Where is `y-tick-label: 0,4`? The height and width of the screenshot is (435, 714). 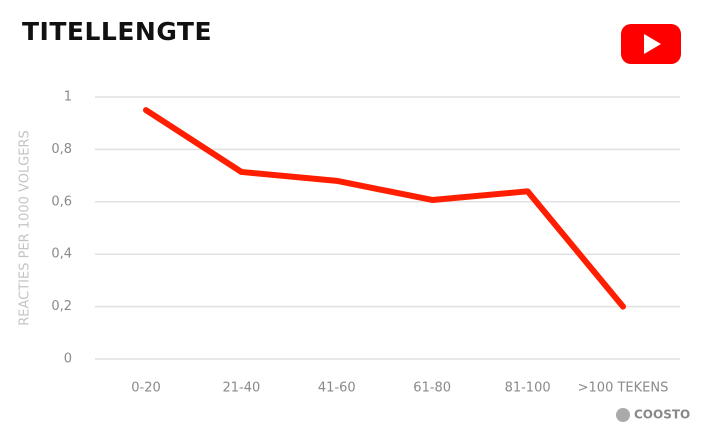
y-tick-label: 0,4 is located at coordinates (61, 254).